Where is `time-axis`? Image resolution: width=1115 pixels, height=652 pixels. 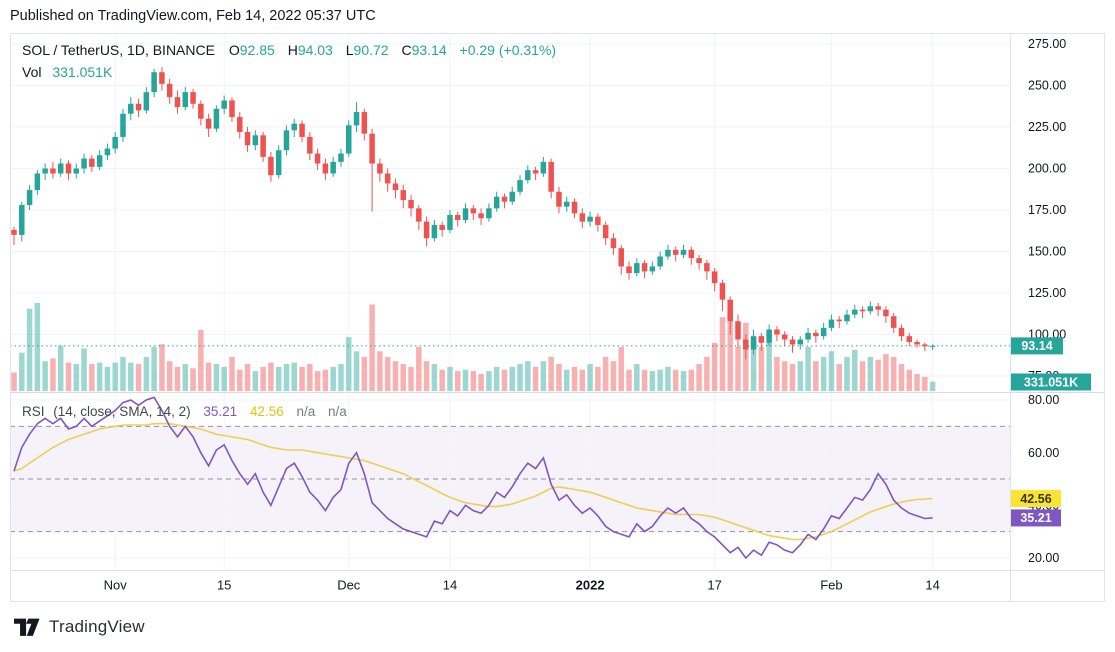 time-axis is located at coordinates (557, 586).